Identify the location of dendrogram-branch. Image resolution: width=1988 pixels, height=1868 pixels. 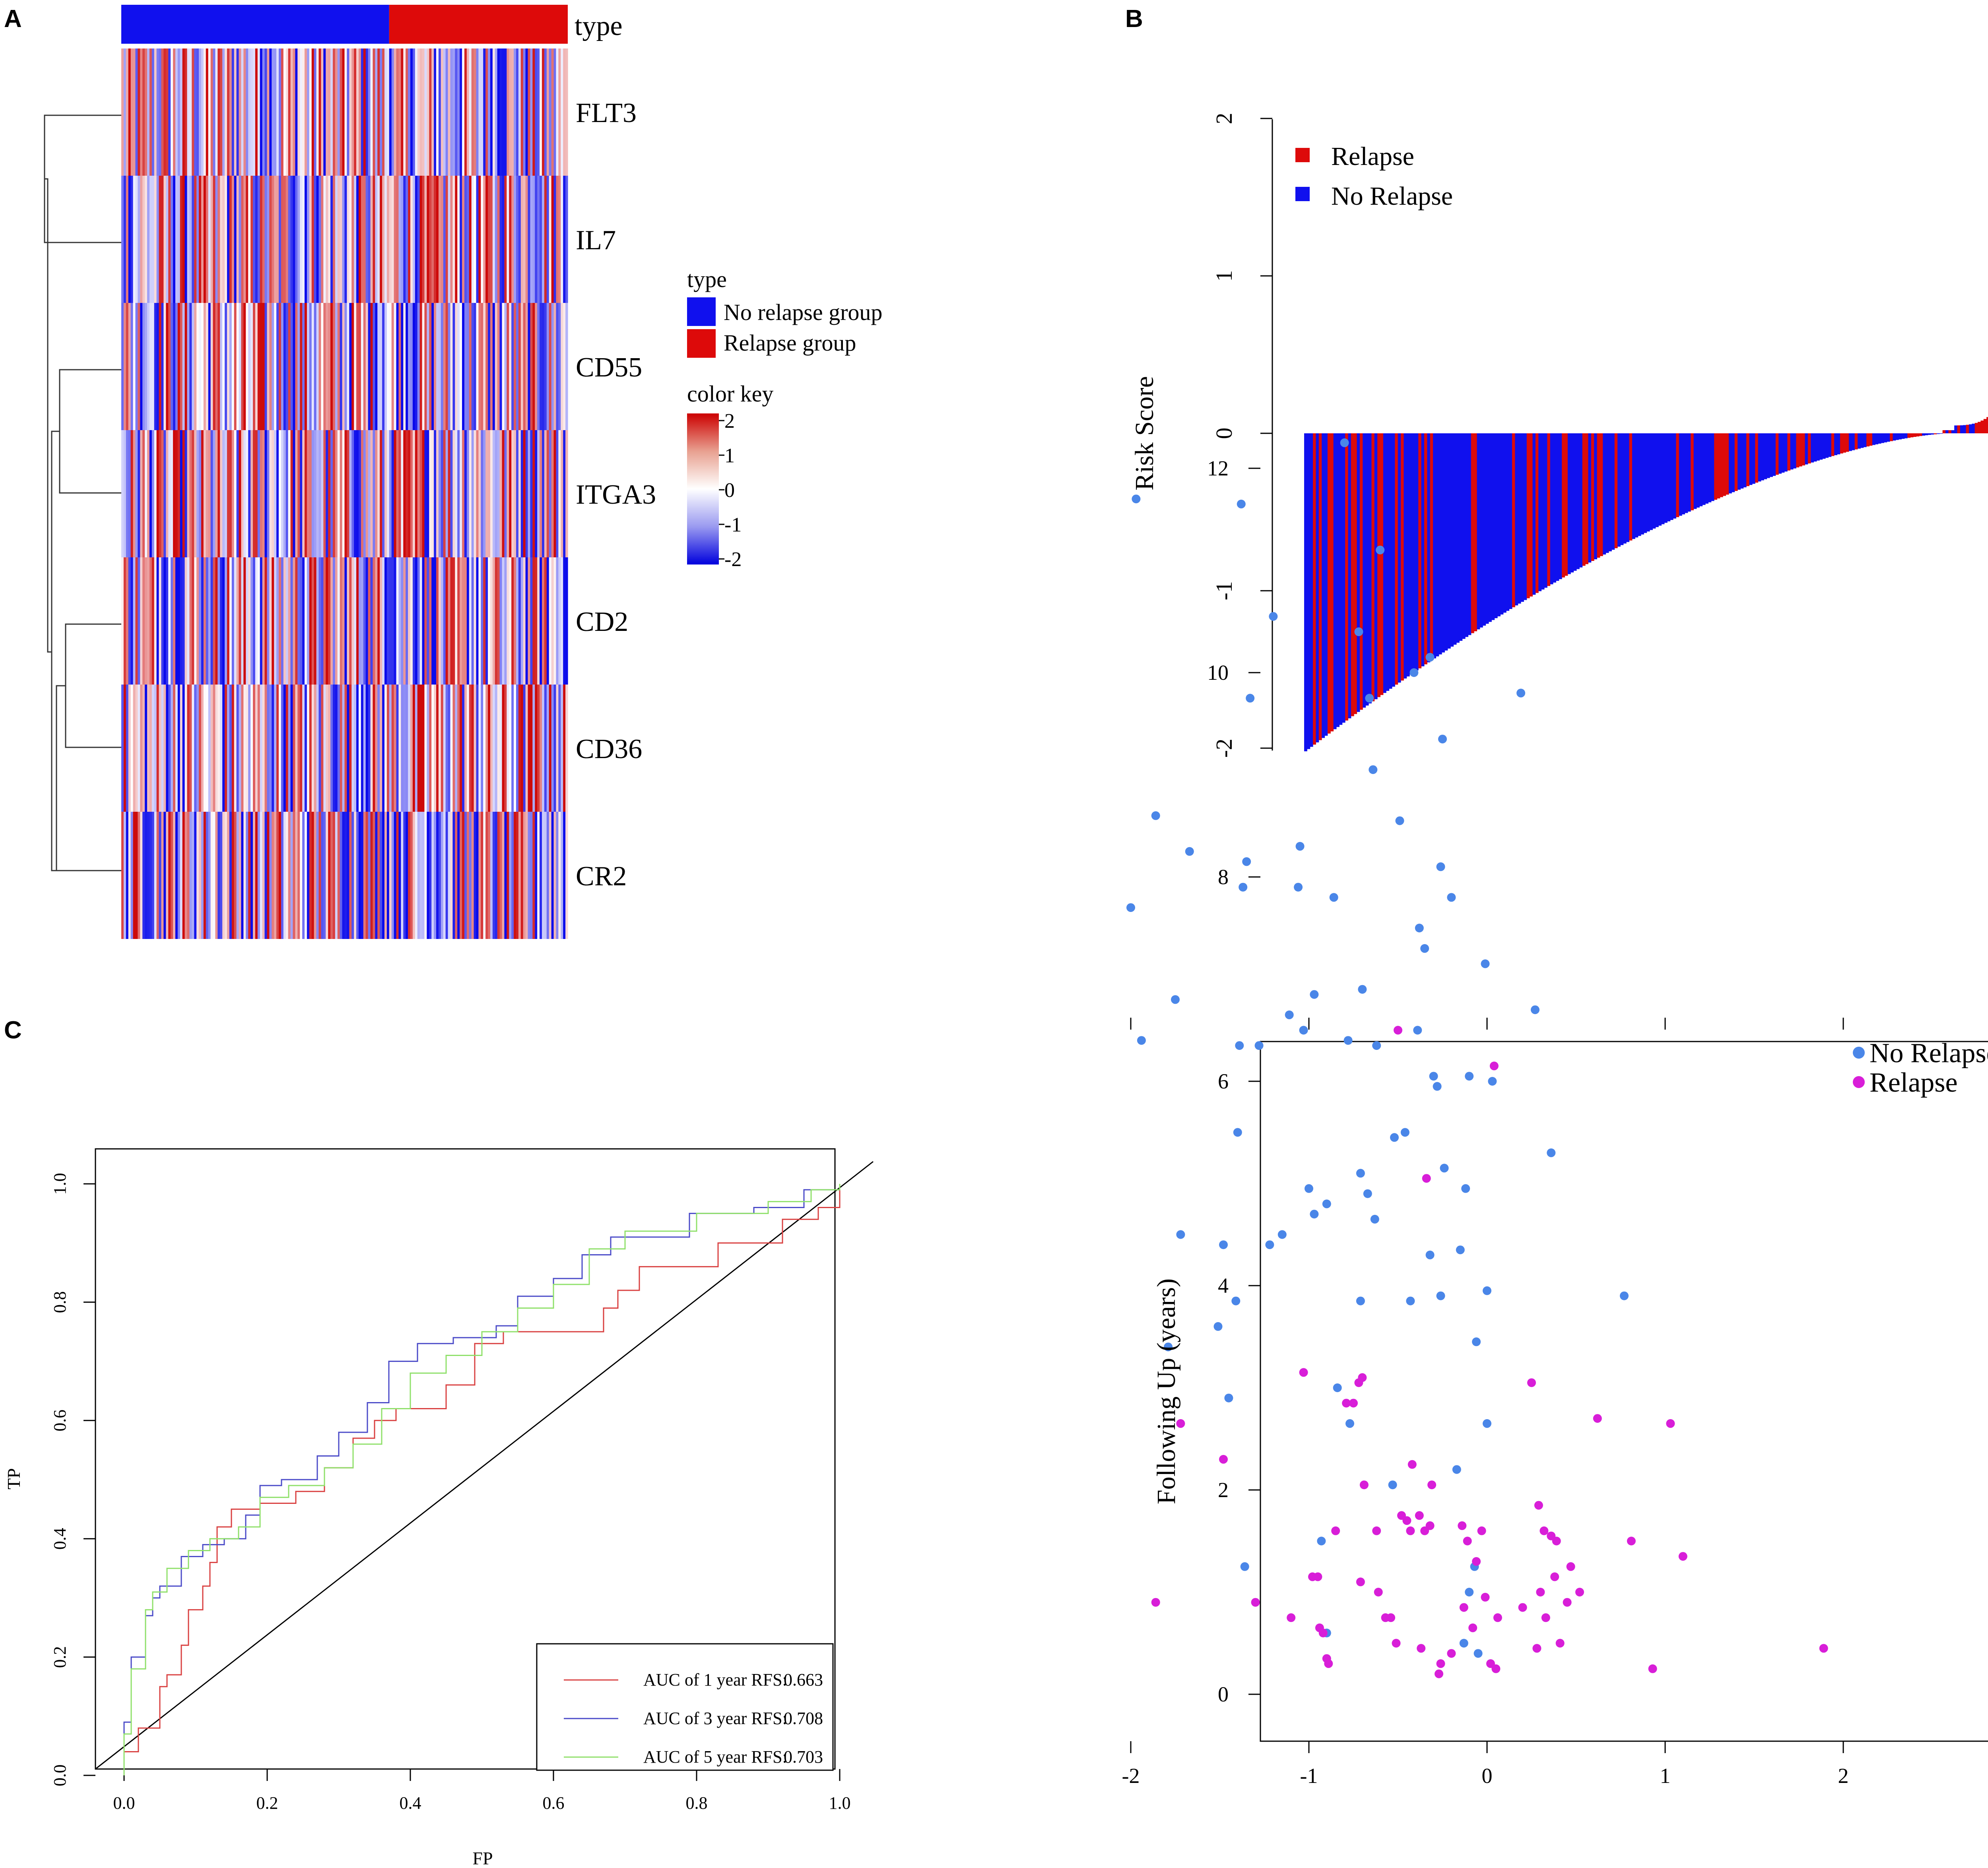
(86, 651).